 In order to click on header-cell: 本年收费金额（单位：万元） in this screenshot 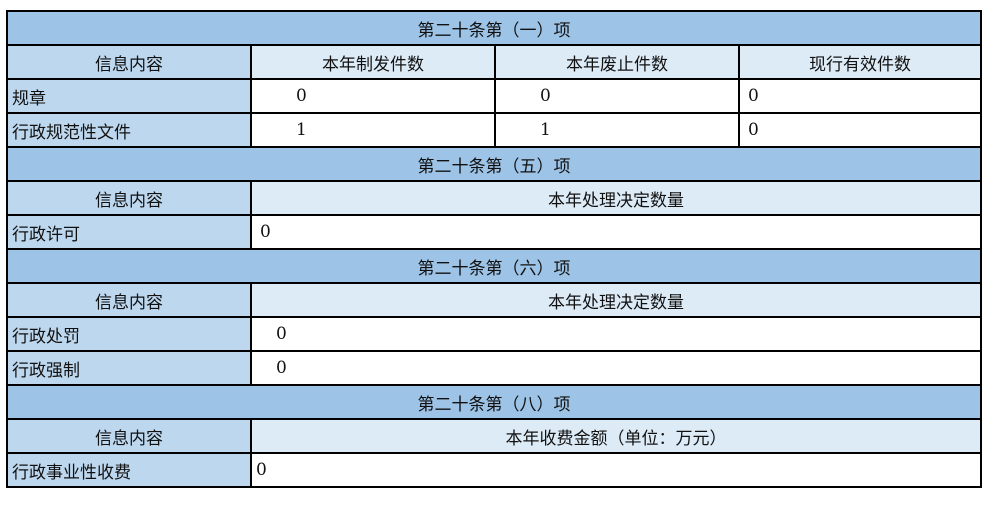, I will do `click(616, 436)`.